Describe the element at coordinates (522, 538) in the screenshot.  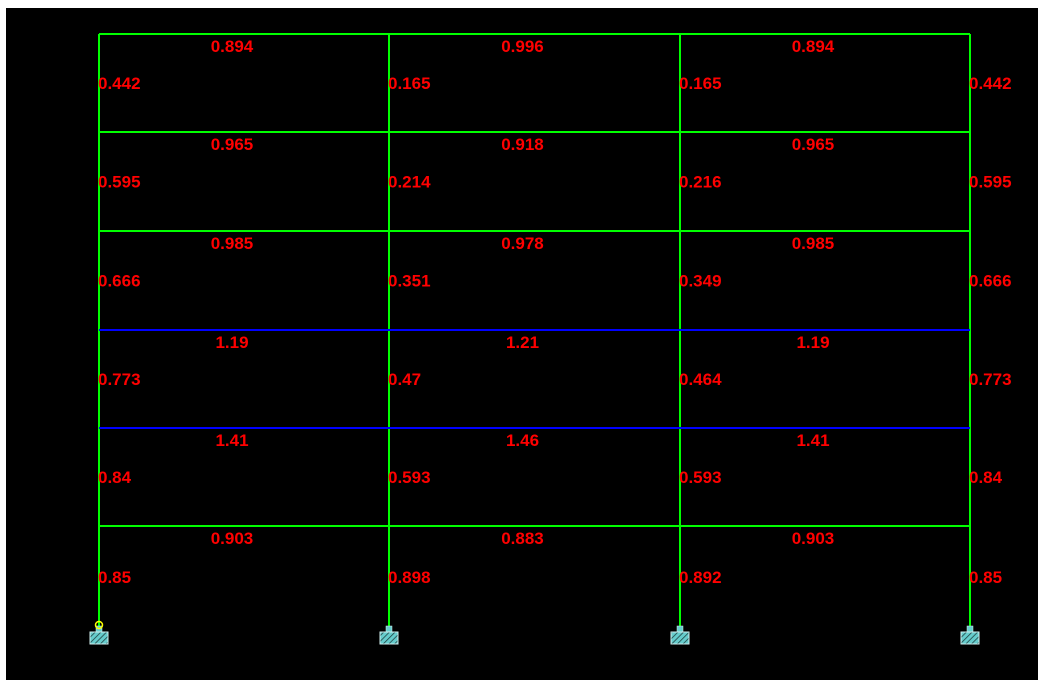
I see `beam-ratio-label: 0.883` at that location.